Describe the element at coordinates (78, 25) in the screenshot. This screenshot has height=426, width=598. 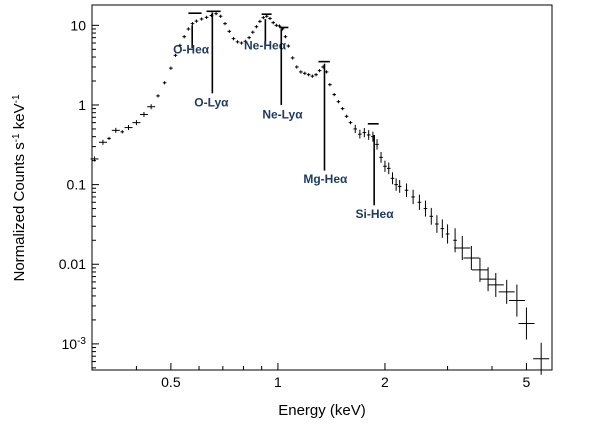
I see `y-tick-label: 10` at that location.